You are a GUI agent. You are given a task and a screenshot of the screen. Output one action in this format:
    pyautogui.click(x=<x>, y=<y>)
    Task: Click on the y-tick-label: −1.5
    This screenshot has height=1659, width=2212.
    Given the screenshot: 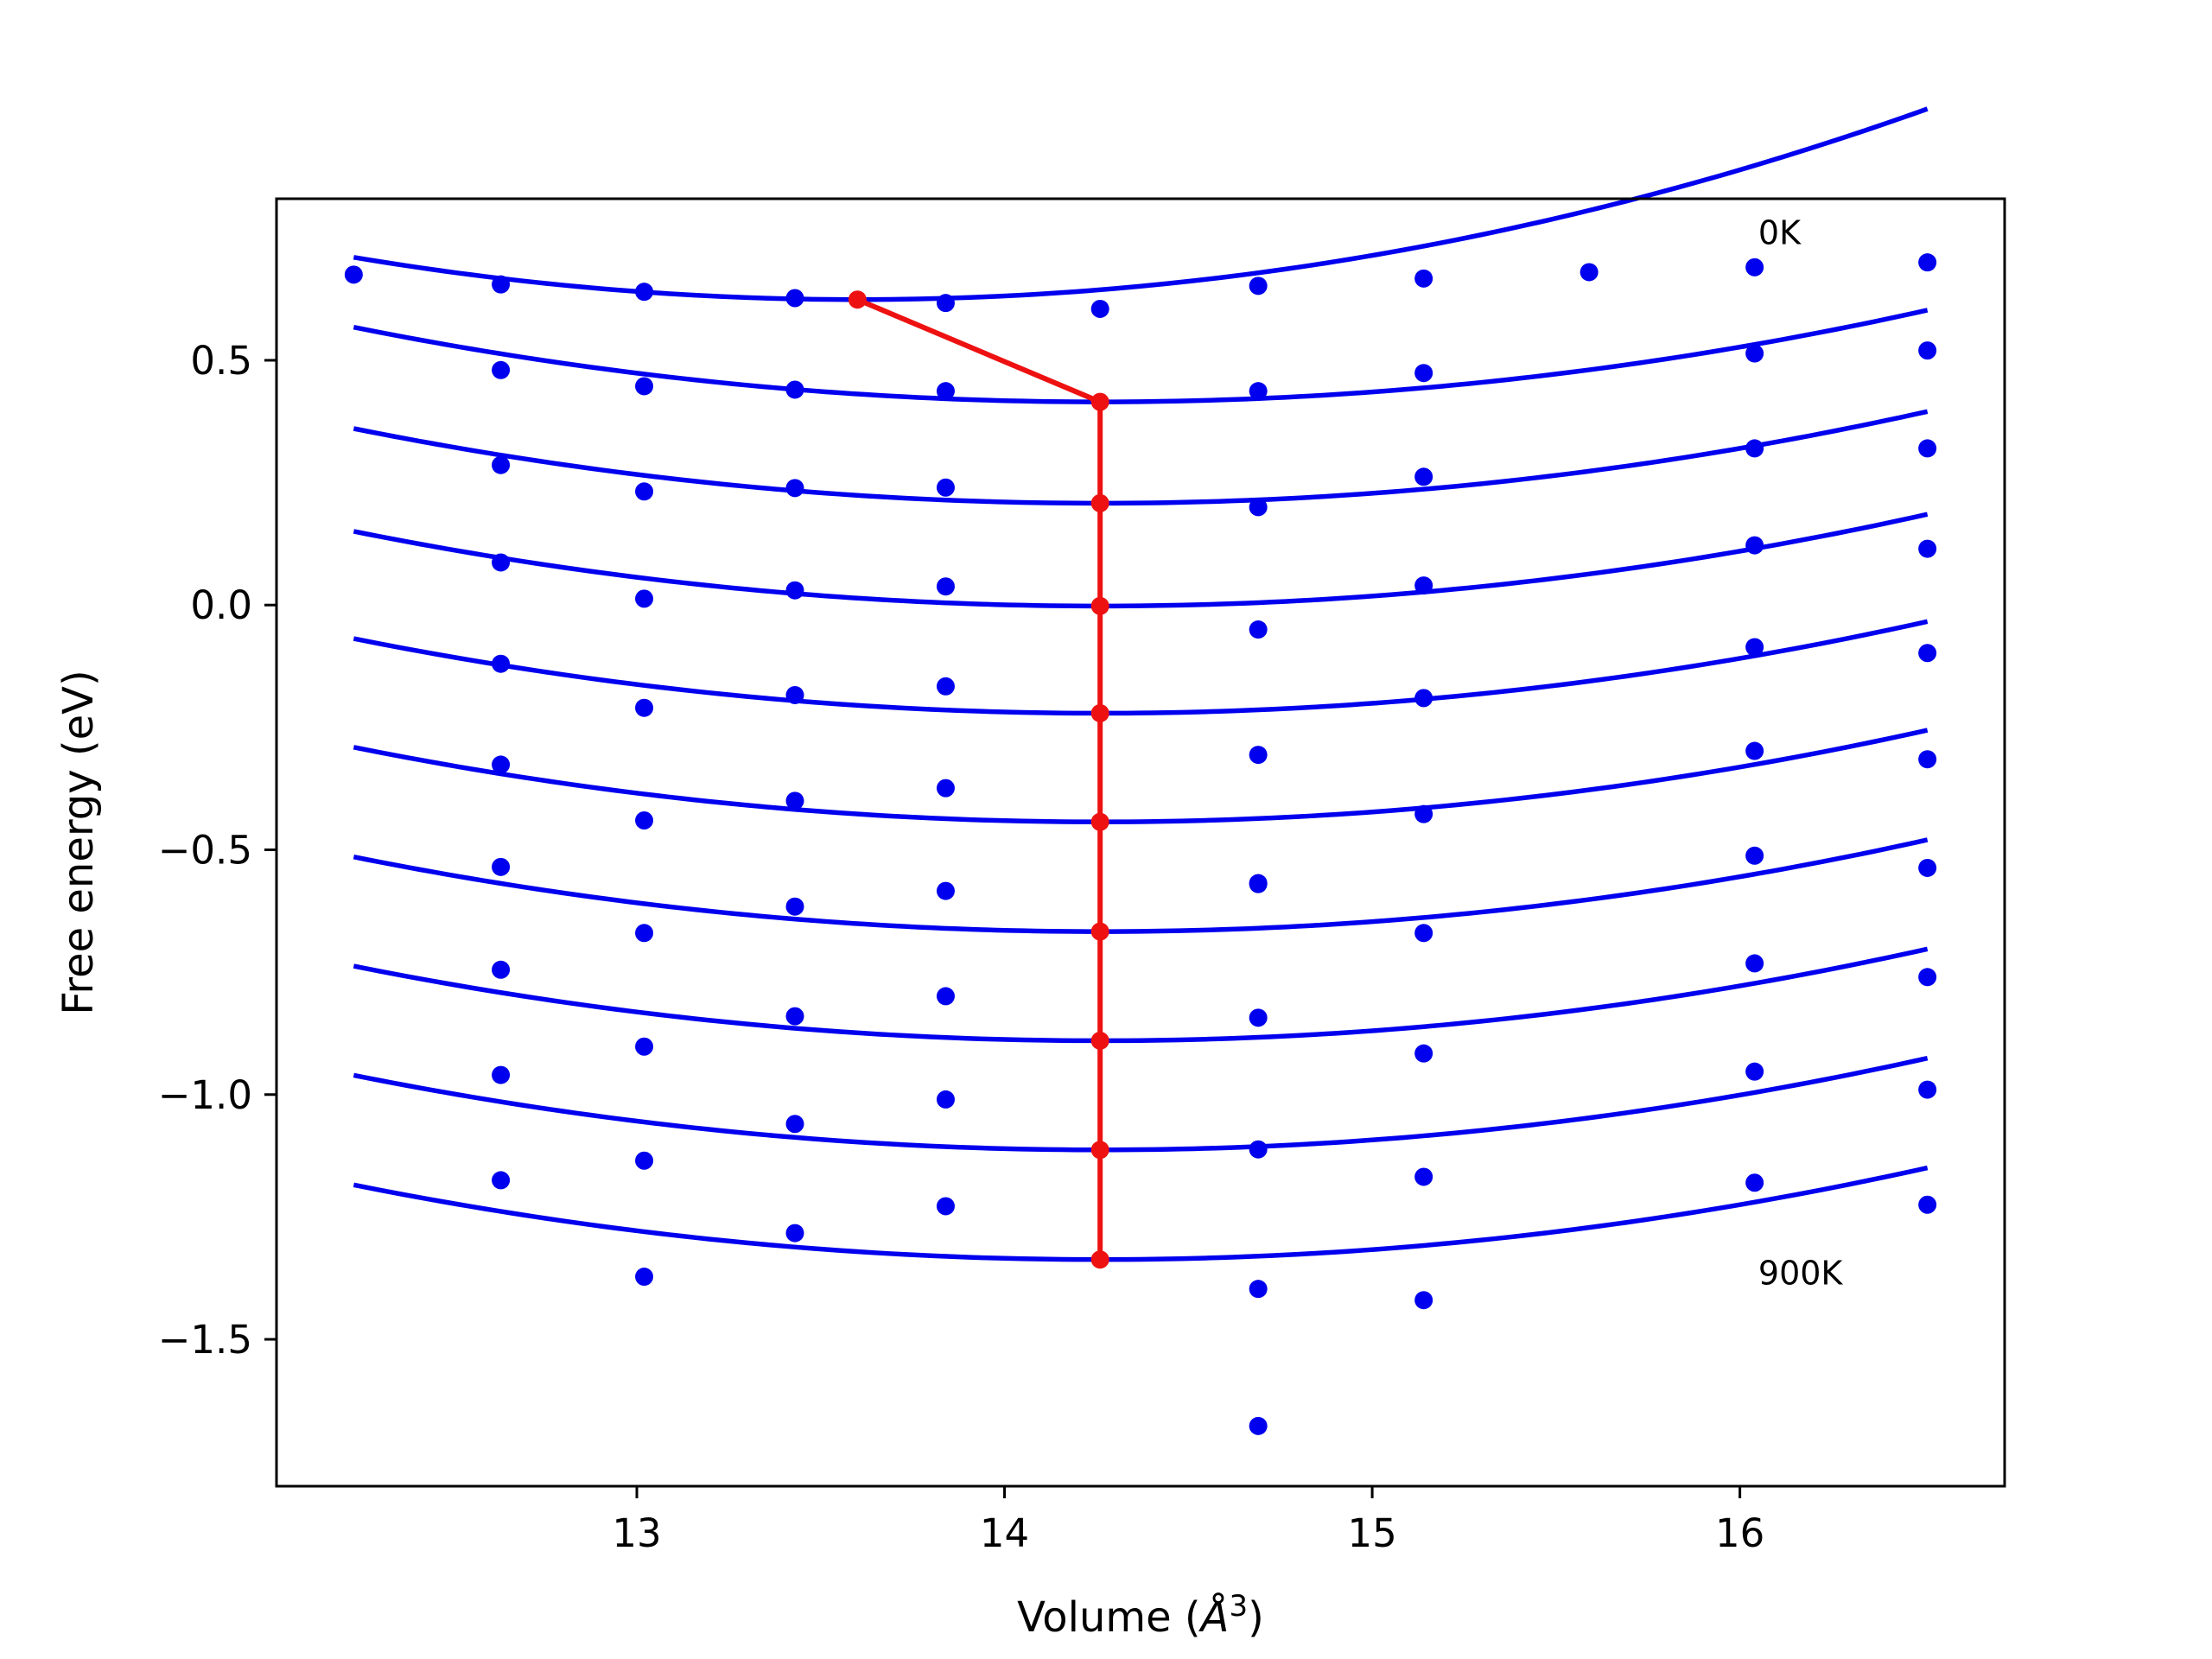 What is the action you would take?
    pyautogui.click(x=205, y=1340)
    